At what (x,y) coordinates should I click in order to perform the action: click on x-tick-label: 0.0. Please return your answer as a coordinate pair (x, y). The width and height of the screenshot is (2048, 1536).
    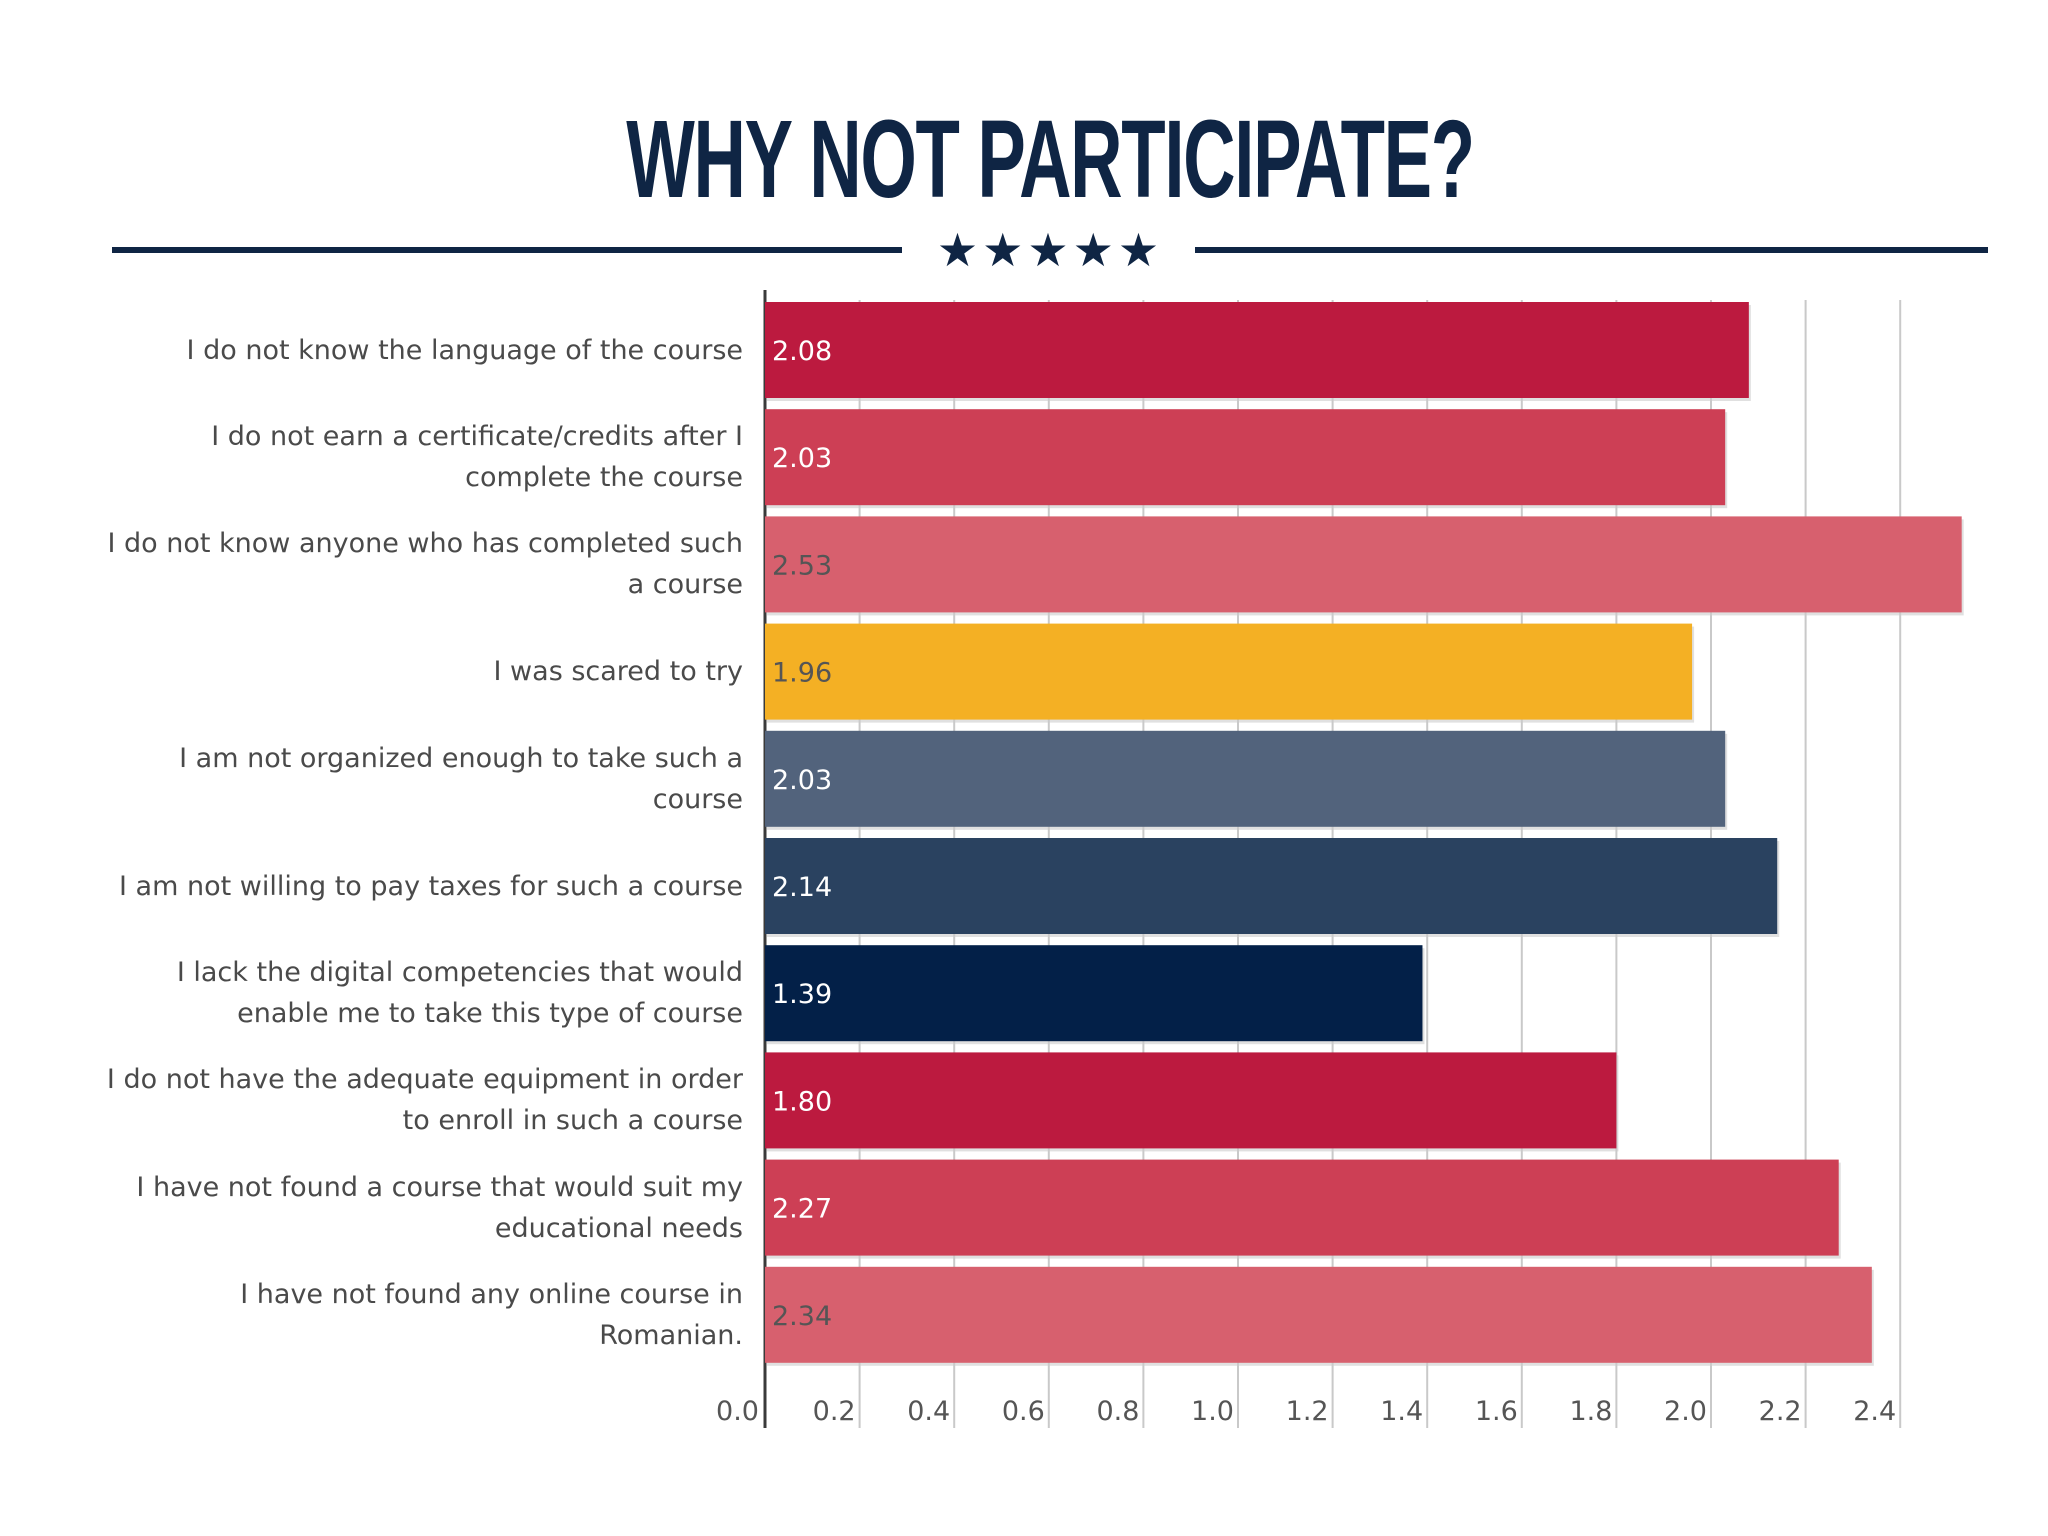
    Looking at the image, I should click on (737, 1411).